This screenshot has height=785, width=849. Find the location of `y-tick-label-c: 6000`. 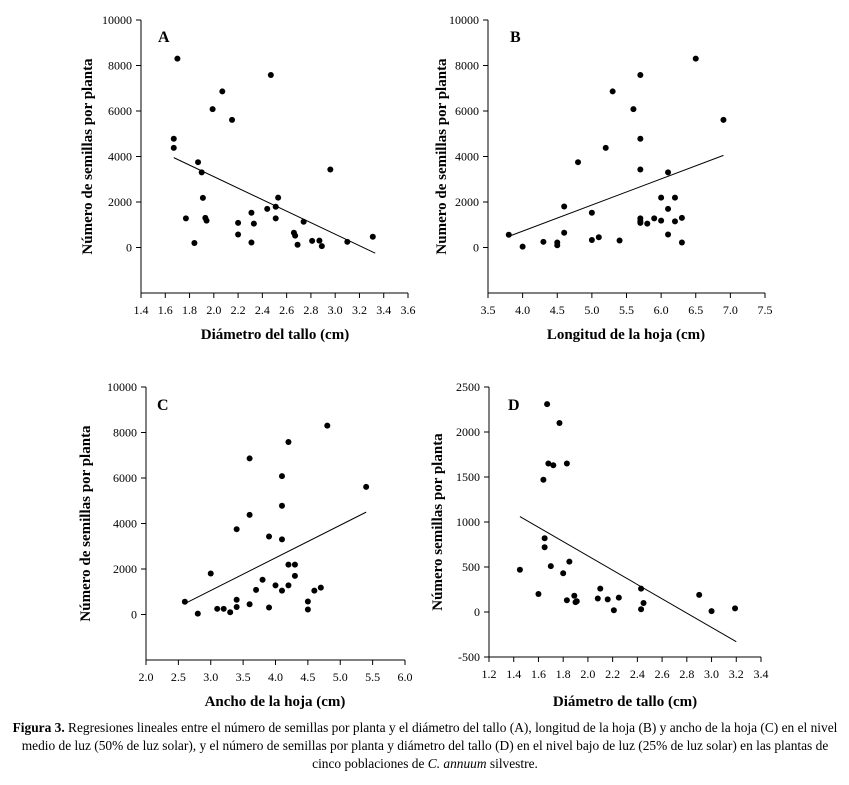

y-tick-label-c: 6000 is located at coordinates (125, 478).